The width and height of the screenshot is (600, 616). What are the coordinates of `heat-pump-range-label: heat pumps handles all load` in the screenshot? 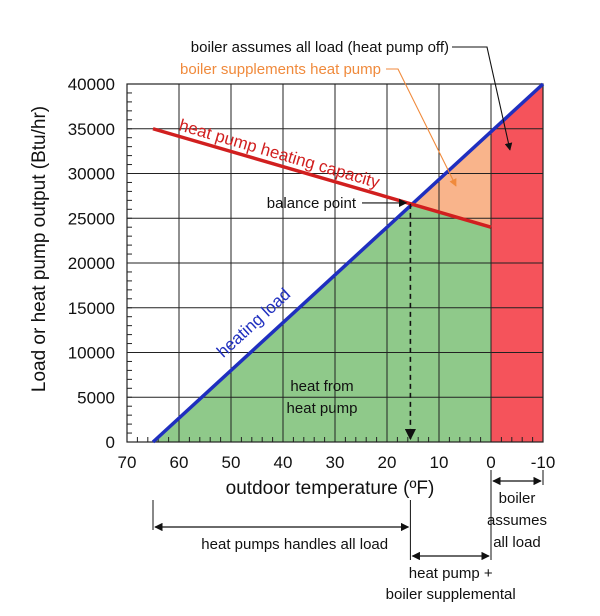 It's located at (294, 544).